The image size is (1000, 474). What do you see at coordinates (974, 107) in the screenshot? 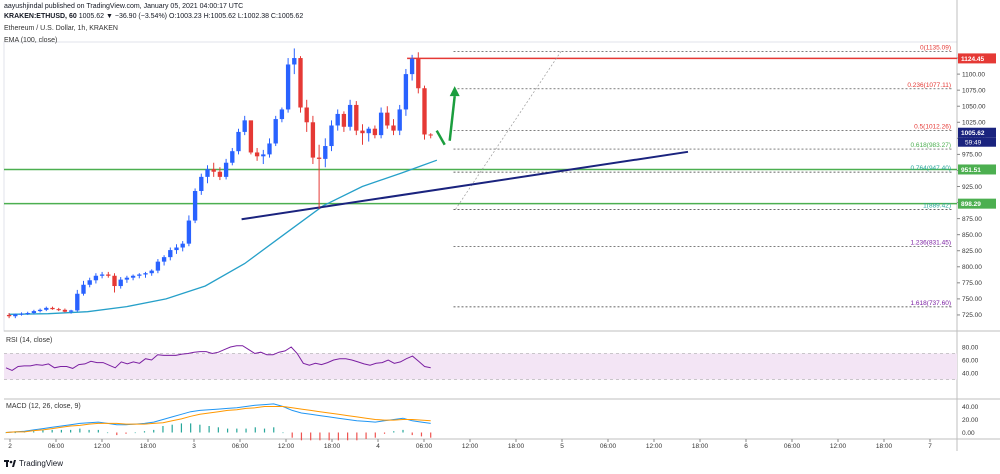
I see `price-tick-label: 1050.00` at bounding box center [974, 107].